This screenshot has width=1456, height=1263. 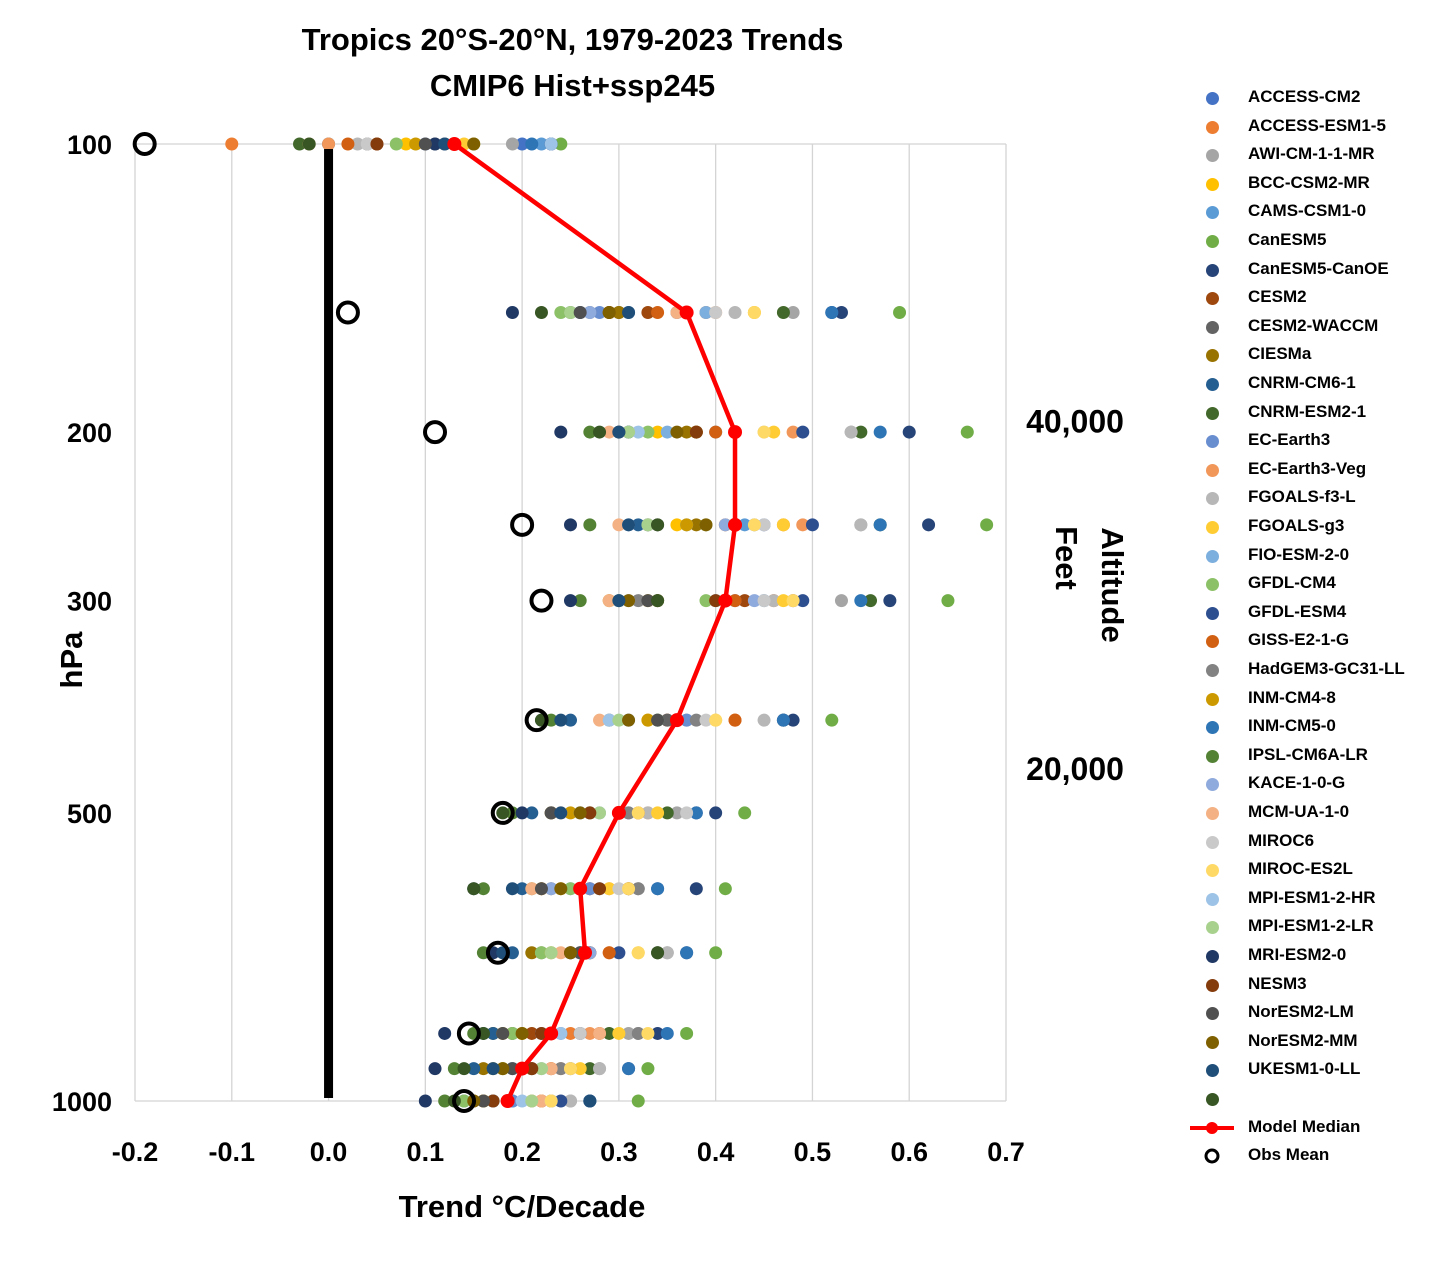 What do you see at coordinates (1292, 583) in the screenshot?
I see `legend-label: GFDL-CM4` at bounding box center [1292, 583].